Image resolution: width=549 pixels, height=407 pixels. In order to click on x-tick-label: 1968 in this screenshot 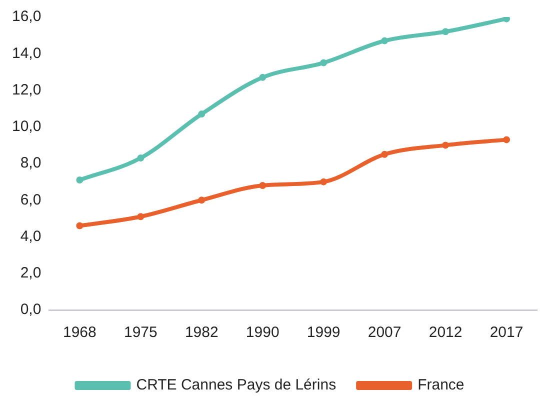, I will do `click(79, 333)`.